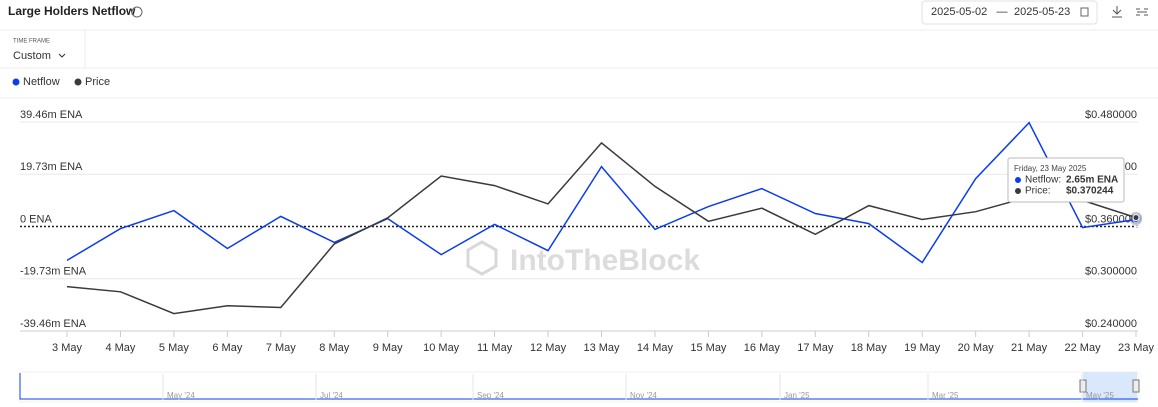 This screenshot has width=1158, height=407. Describe the element at coordinates (495, 348) in the screenshot. I see `x-tick-label: 11 May` at that location.